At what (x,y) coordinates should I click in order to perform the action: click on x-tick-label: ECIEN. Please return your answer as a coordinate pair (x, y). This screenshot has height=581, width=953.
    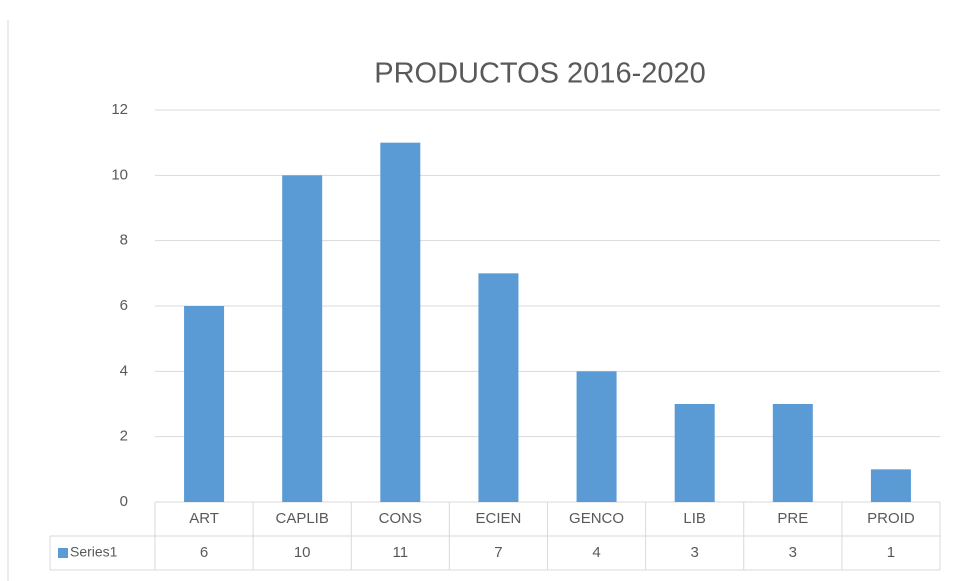
    Looking at the image, I should click on (499, 518).